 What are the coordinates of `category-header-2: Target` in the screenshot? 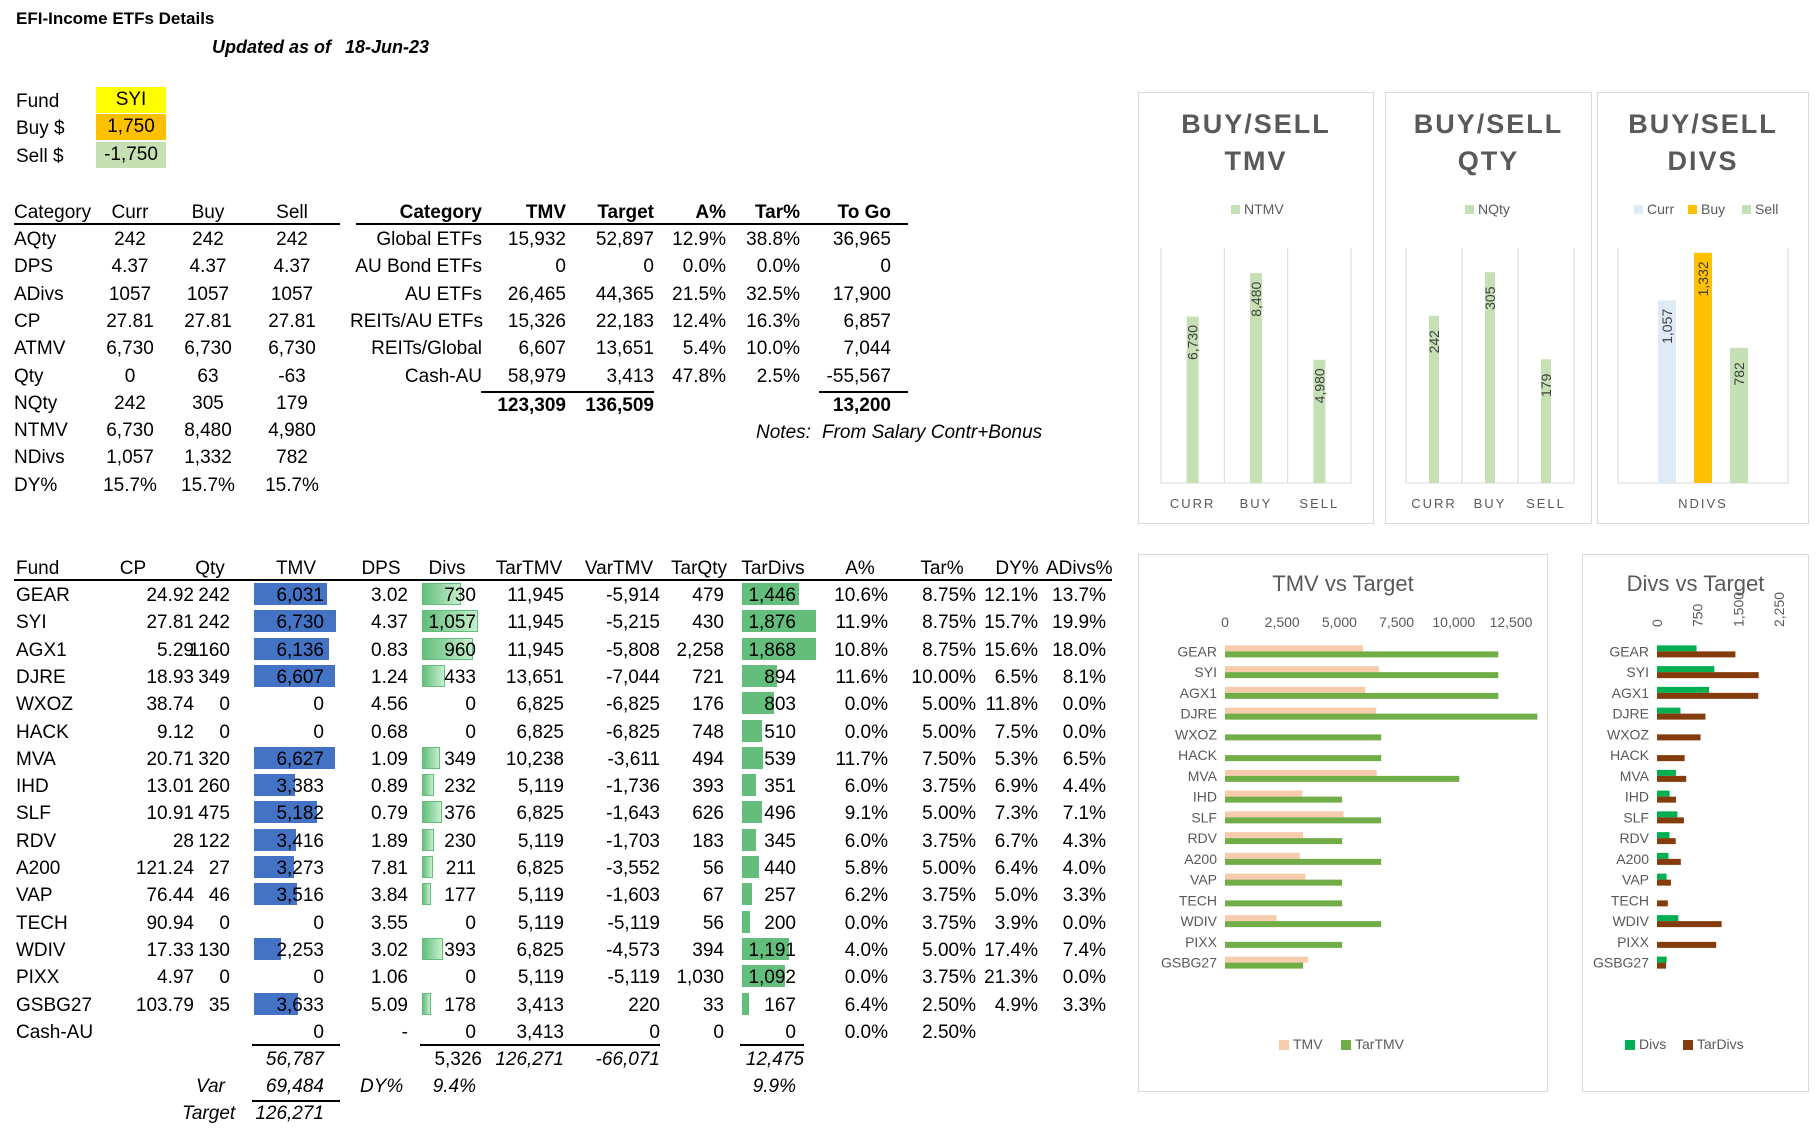 It's located at (625, 212).